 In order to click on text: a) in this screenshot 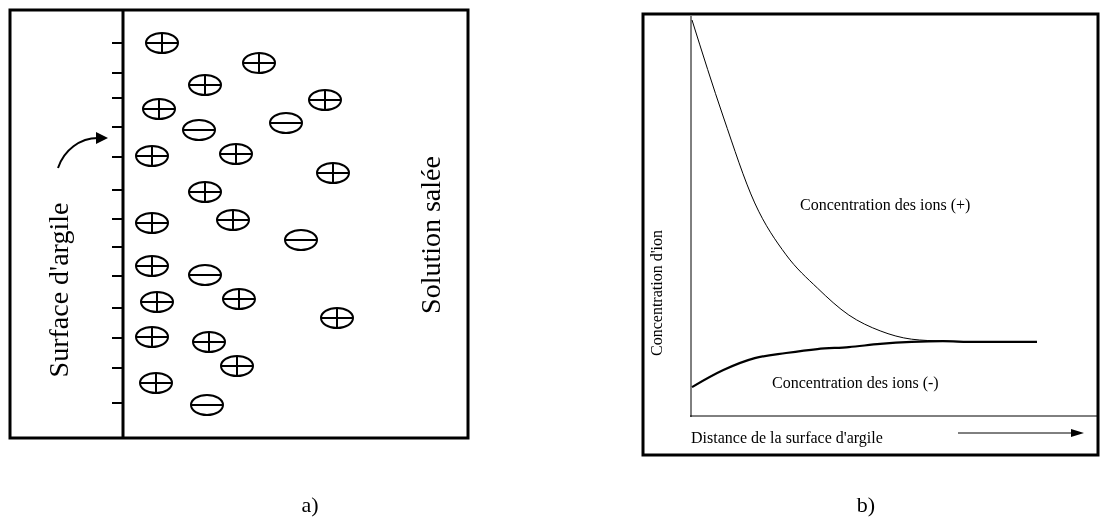, I will do `click(310, 504)`.